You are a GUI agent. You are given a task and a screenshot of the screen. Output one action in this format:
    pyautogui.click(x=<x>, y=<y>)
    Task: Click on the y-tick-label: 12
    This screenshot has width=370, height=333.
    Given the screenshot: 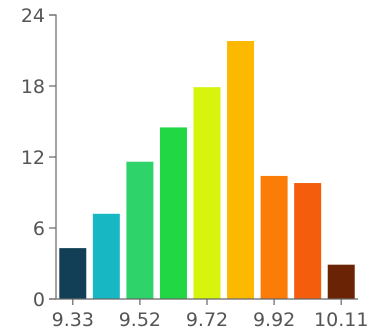 What is the action you would take?
    pyautogui.click(x=33, y=158)
    